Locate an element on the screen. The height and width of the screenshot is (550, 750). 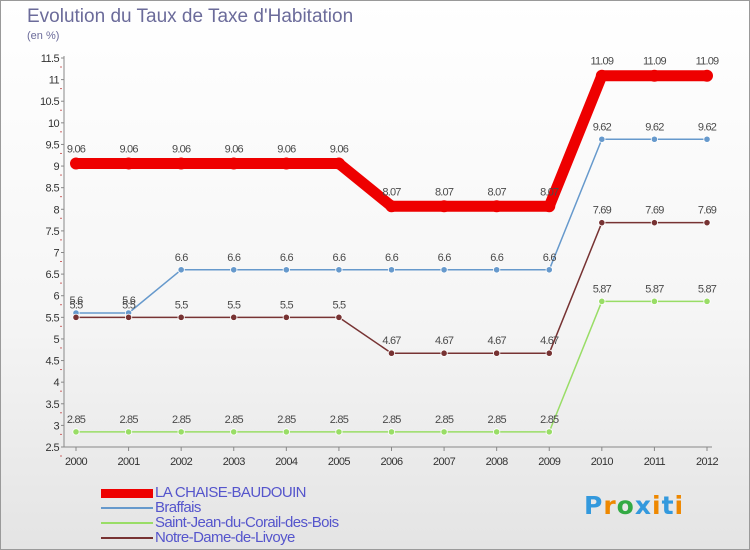
legend-item: LA CHAISE-BAUDOUIN is located at coordinates (281, 492).